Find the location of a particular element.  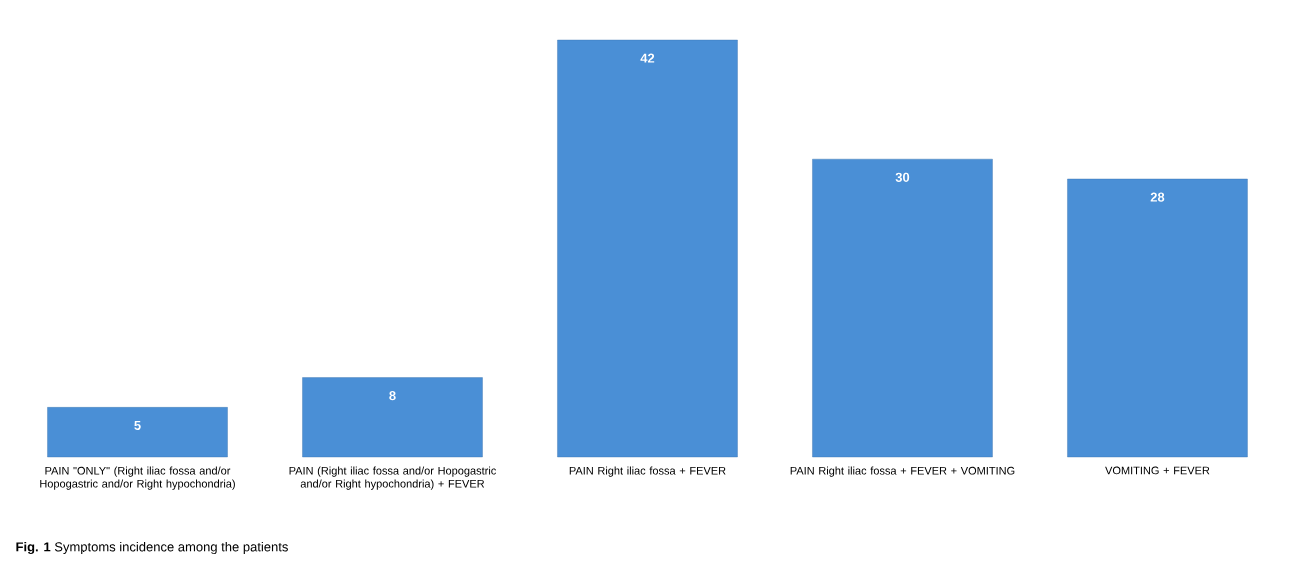

x-tick-label: VOMITING + FEVER is located at coordinates (1157, 470).